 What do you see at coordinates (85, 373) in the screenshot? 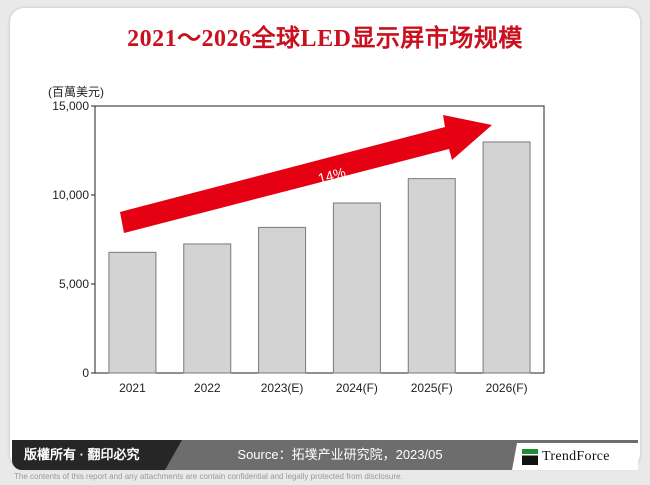
I see `y-tick-label: 0` at bounding box center [85, 373].